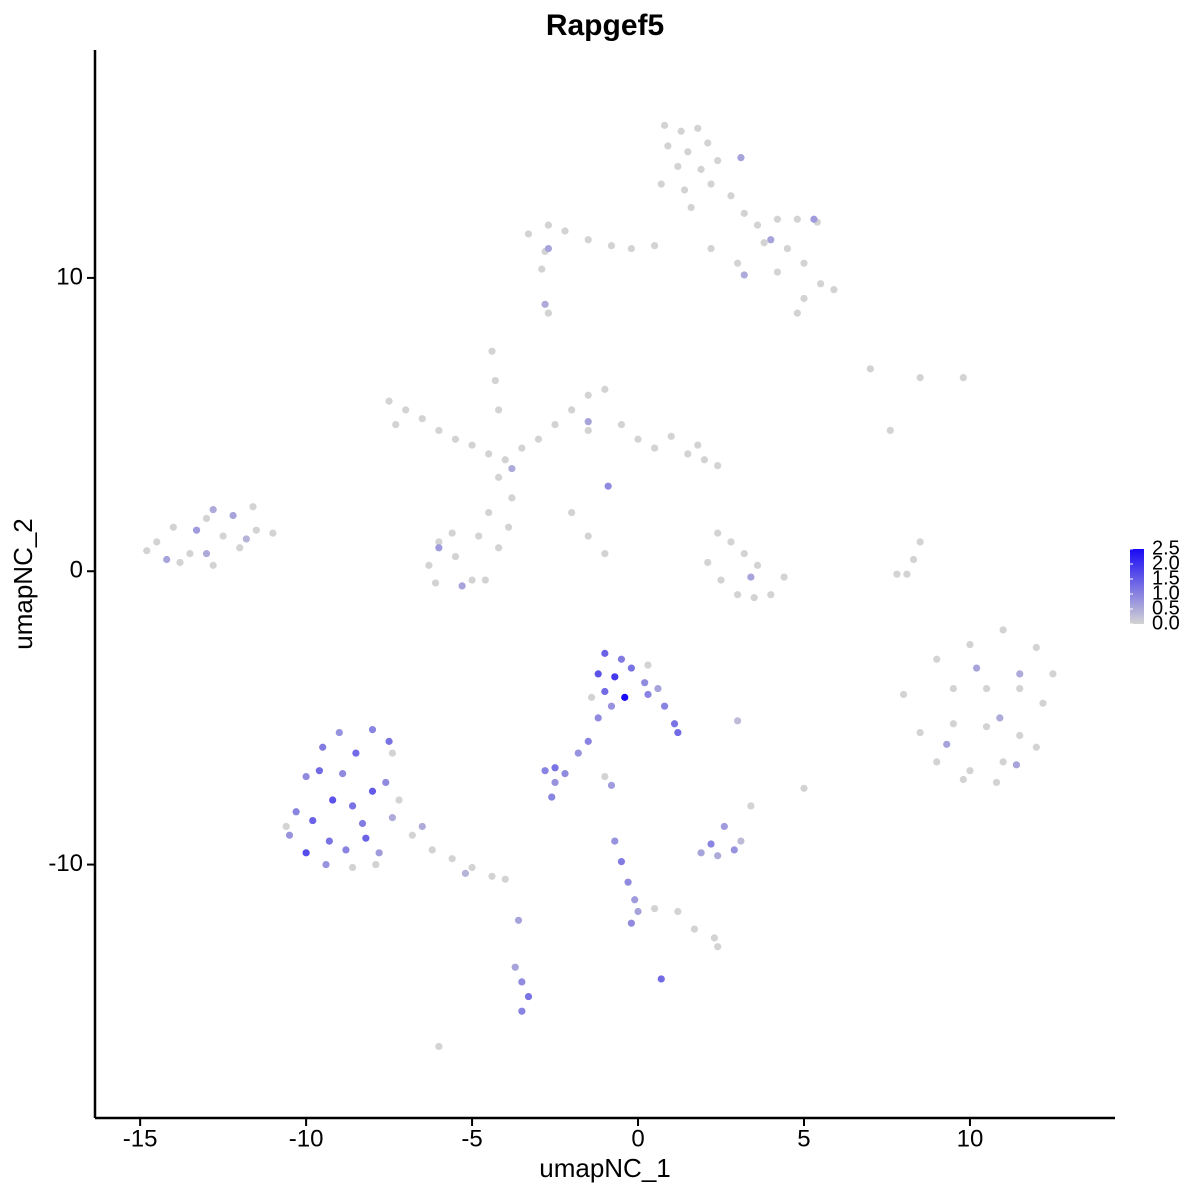 The image size is (1200, 1200). What do you see at coordinates (605, 1168) in the screenshot?
I see `x-axis-label: umapNC_1` at bounding box center [605, 1168].